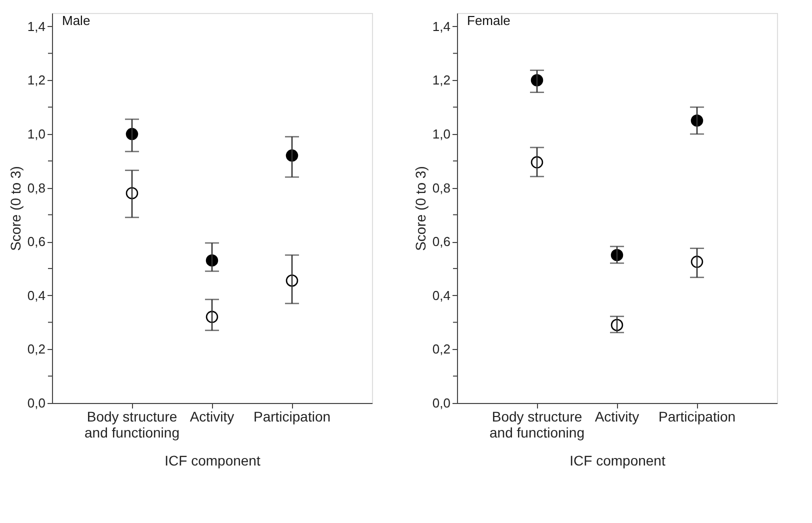 Image resolution: width=812 pixels, height=523 pixels. I want to click on chart-title: Female, so click(488, 20).